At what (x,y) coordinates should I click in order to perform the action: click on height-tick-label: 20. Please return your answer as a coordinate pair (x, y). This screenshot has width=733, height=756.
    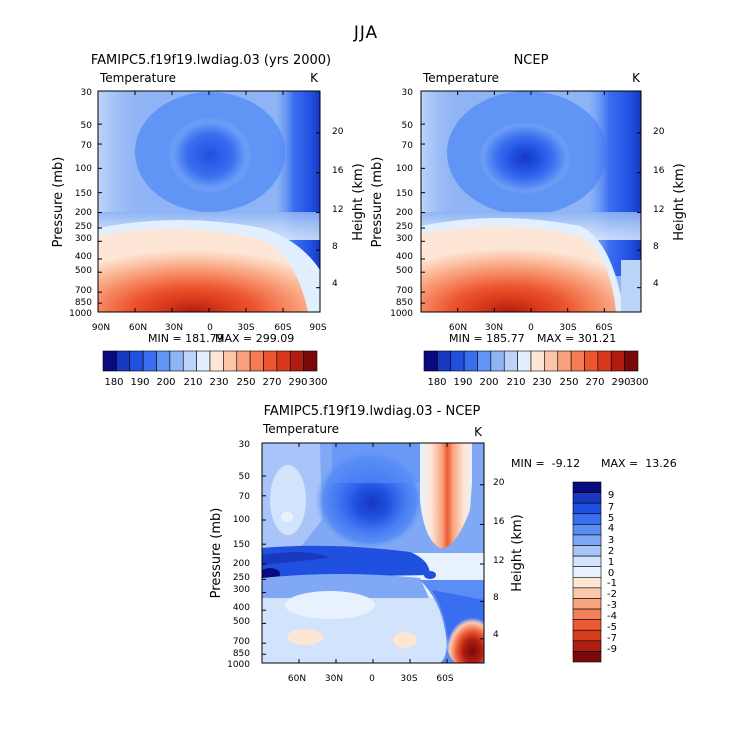
    Looking at the image, I should click on (338, 132).